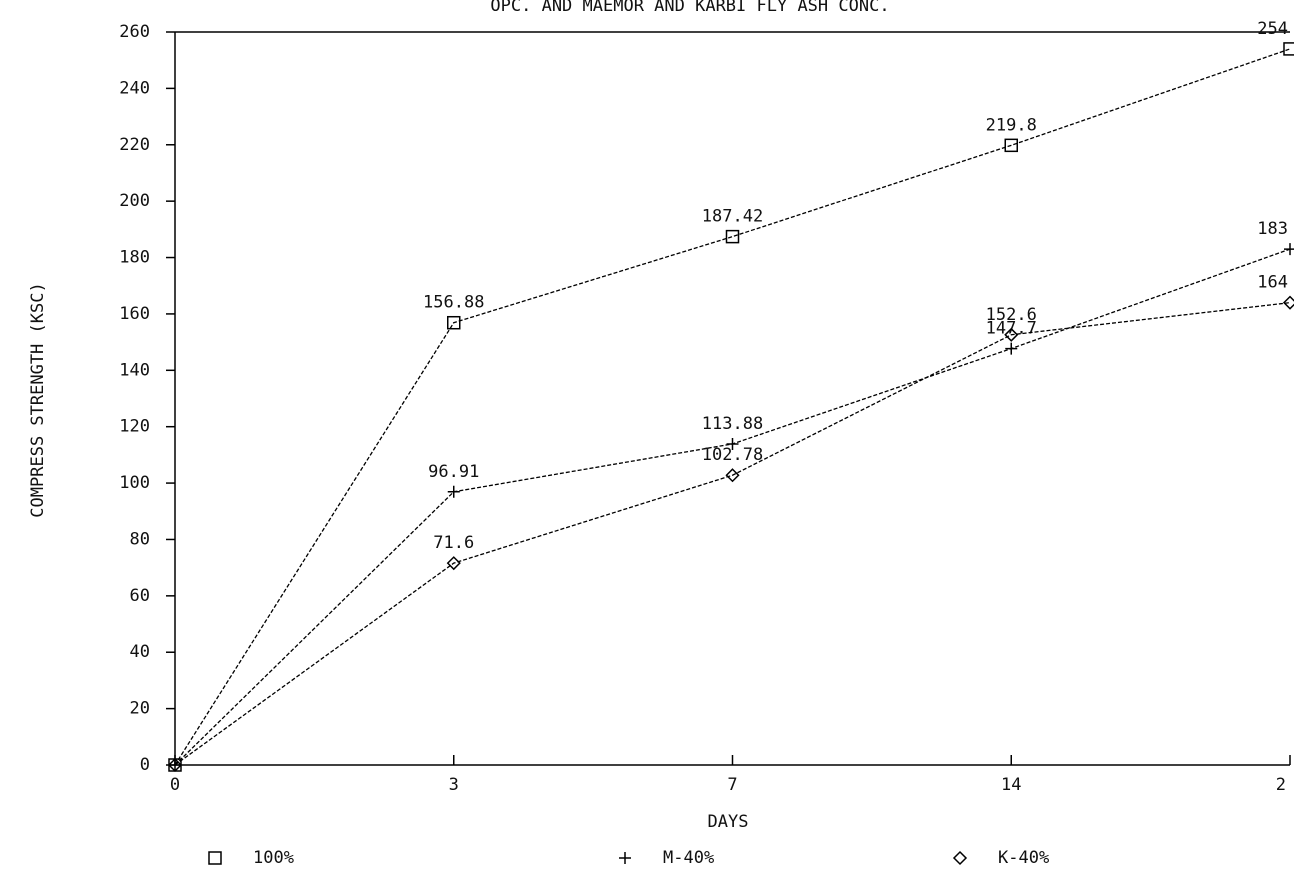  Describe the element at coordinates (1011, 785) in the screenshot. I see `x-tick-label: 14` at that location.